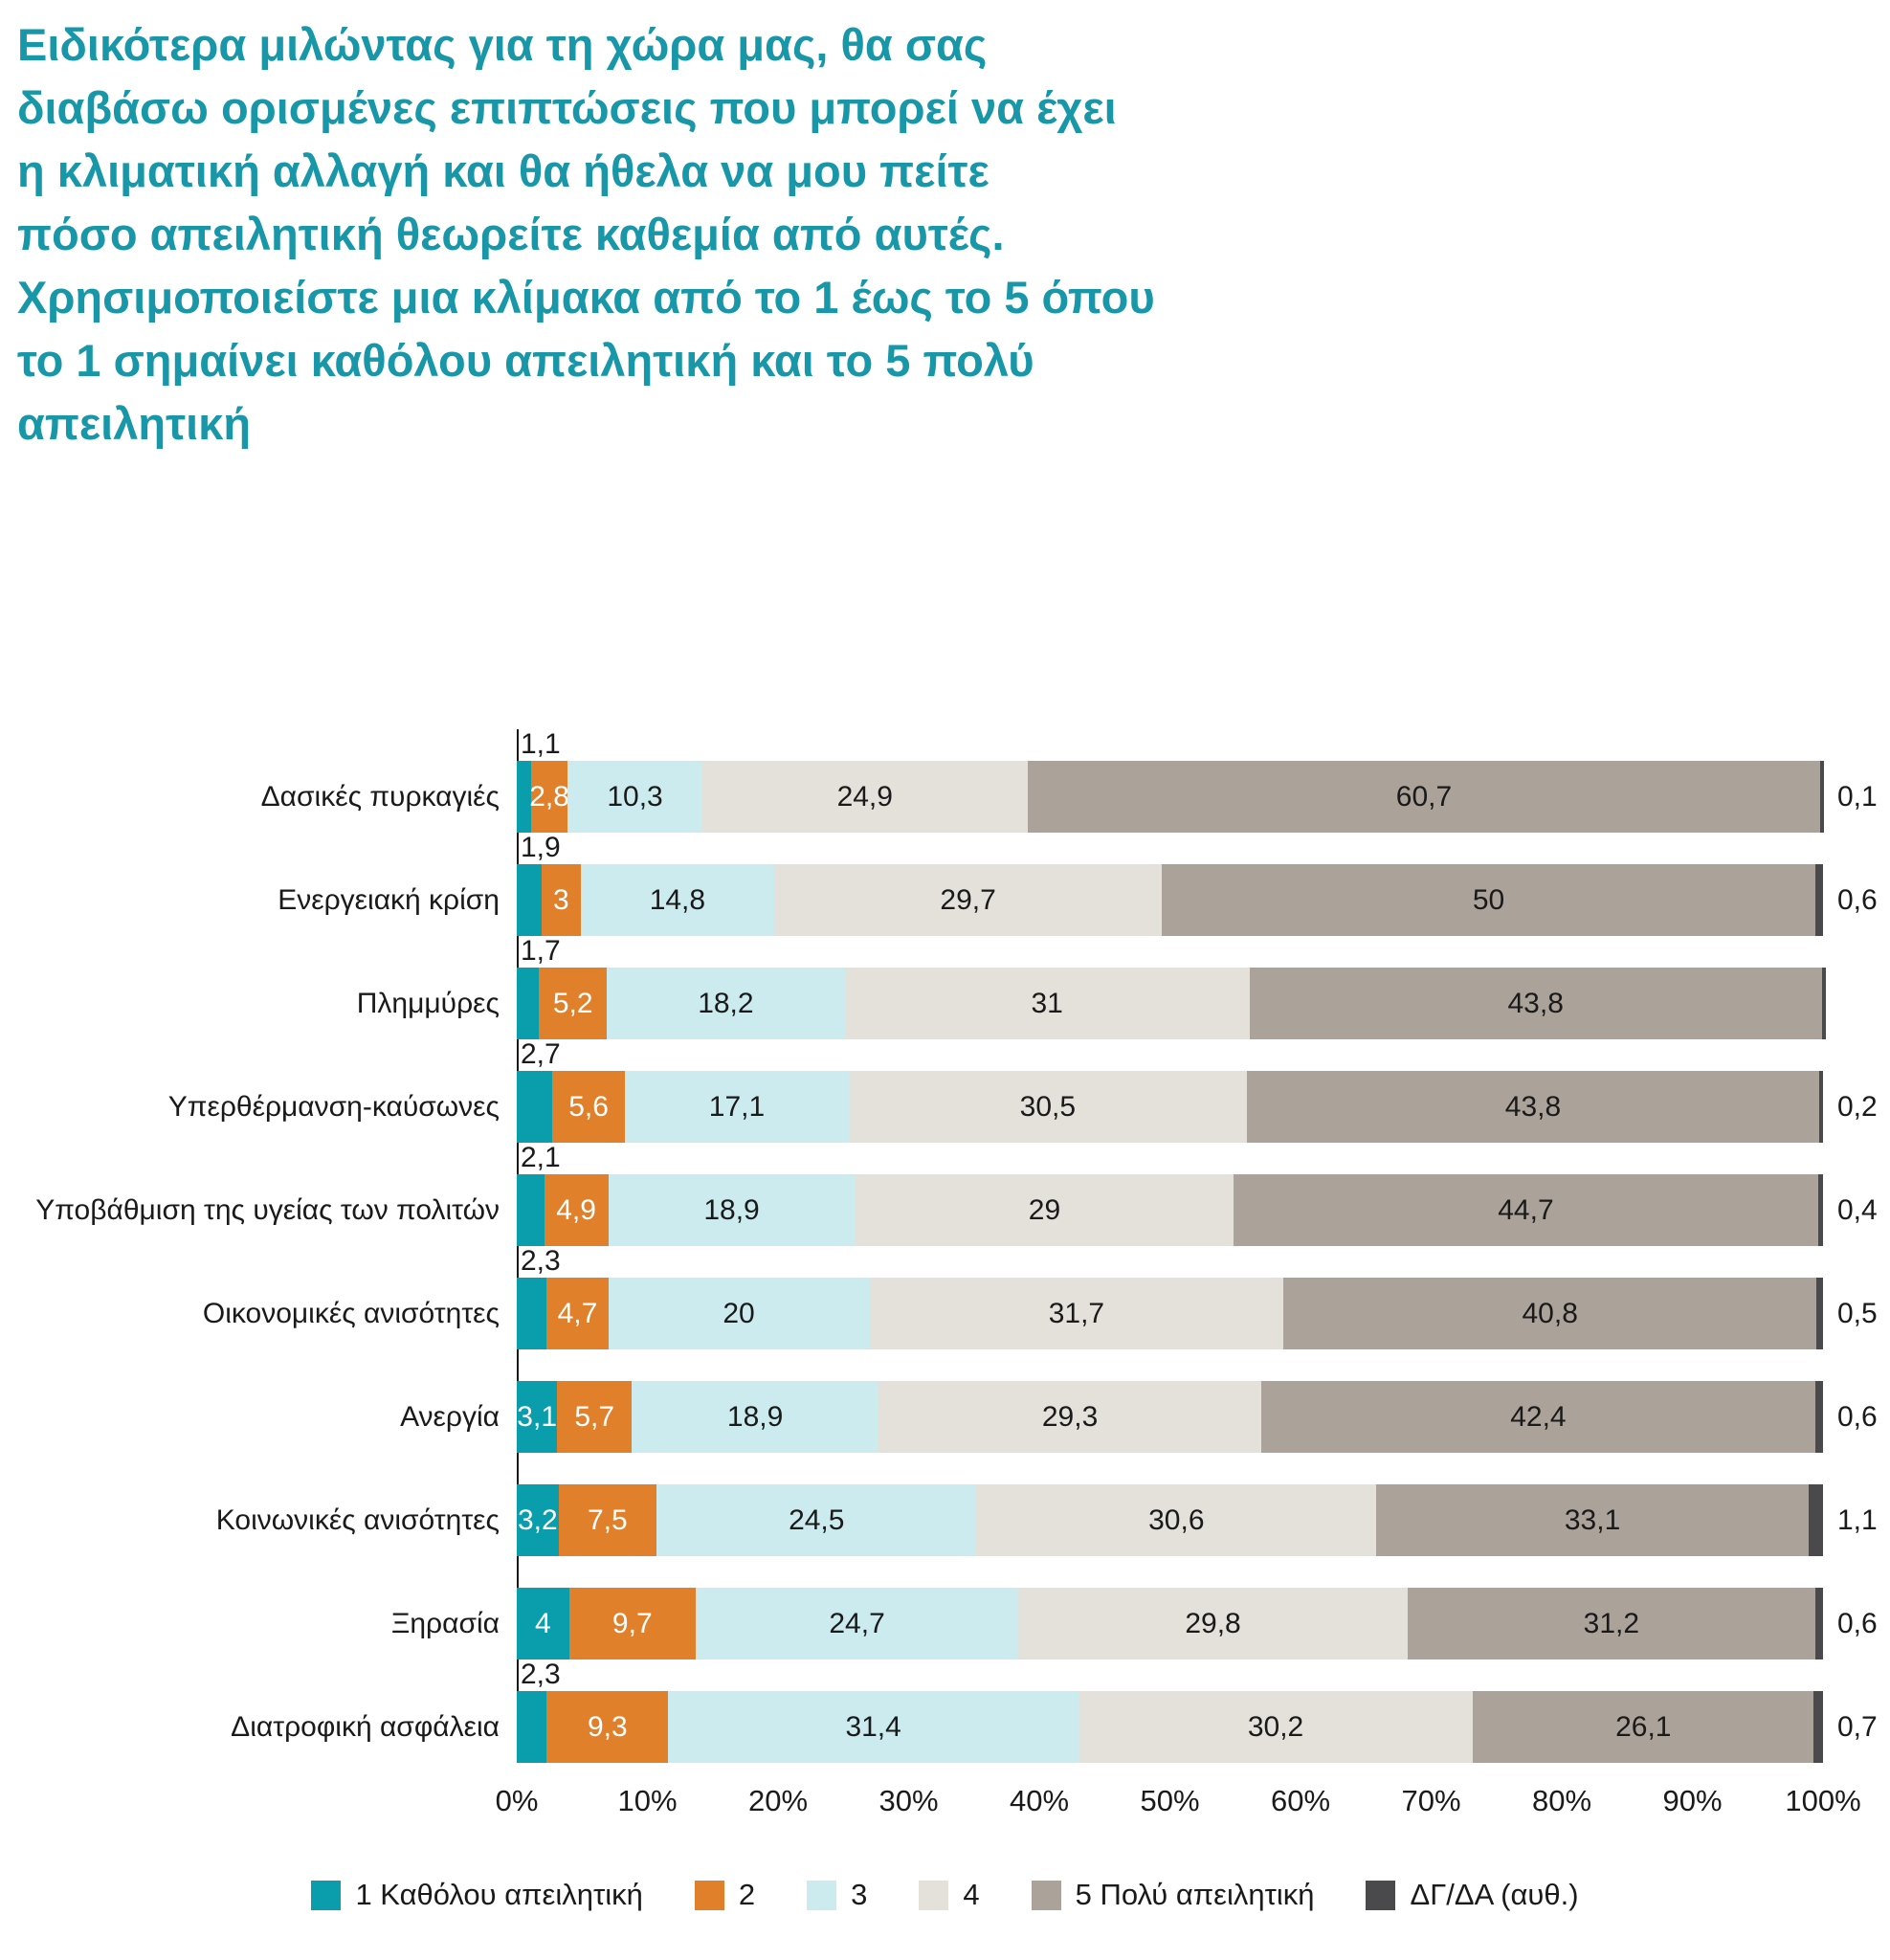 The height and width of the screenshot is (1960, 1890). I want to click on chart-row: Ανεργία 0,6 3,1 5,7 18,9 29,3 42,4, so click(945, 1401).